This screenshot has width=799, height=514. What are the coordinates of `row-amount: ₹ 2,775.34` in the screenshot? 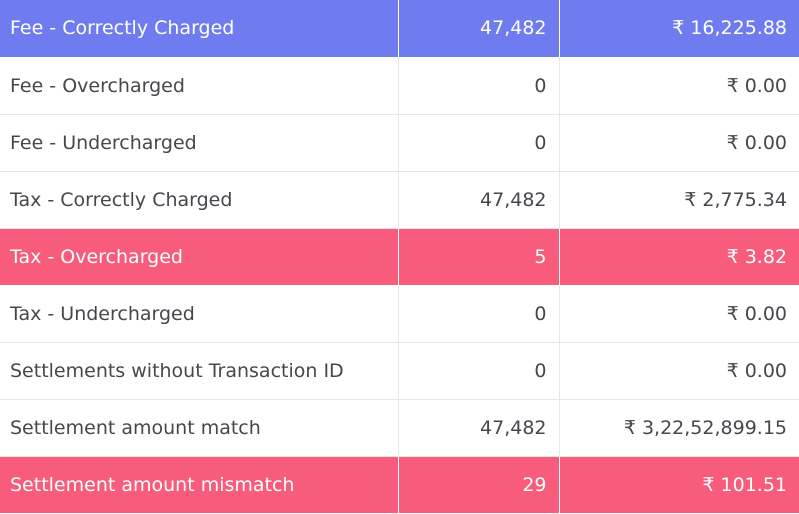 It's located at (679, 200).